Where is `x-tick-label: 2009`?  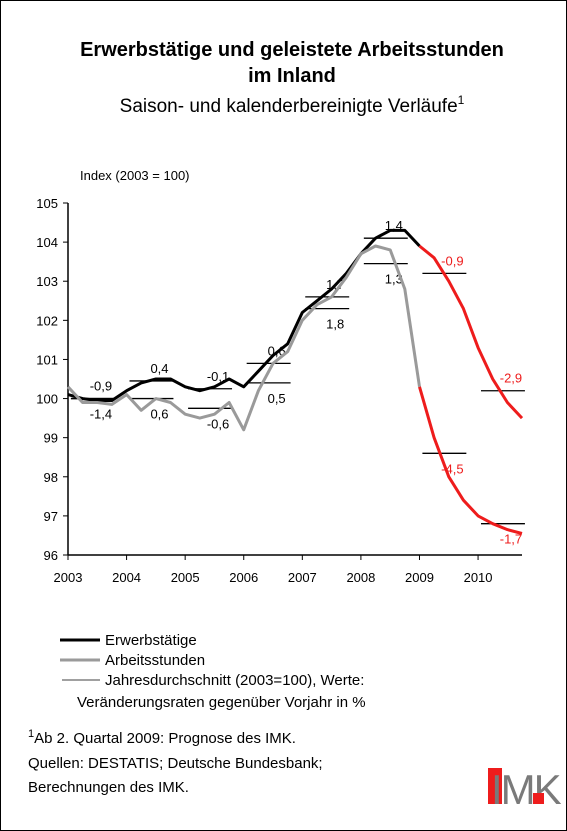 x-tick-label: 2009 is located at coordinates (419, 577).